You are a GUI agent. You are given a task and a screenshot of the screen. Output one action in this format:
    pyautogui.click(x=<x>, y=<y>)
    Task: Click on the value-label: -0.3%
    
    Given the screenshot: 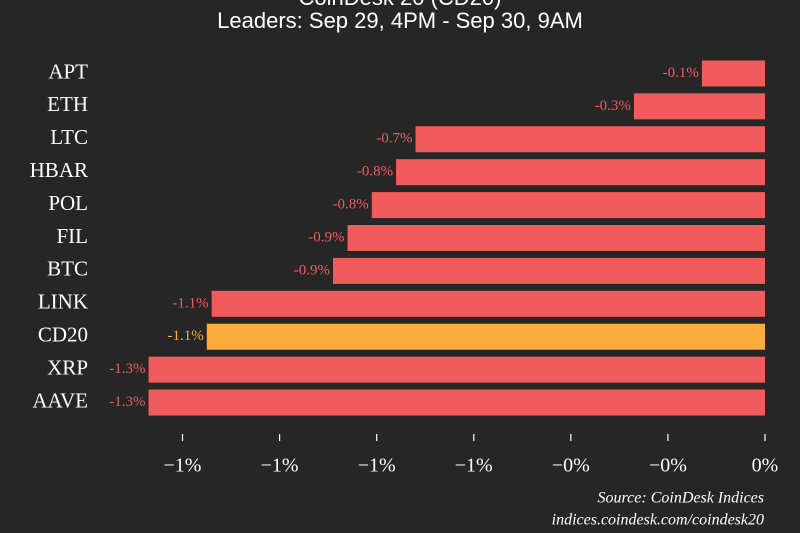 What is the action you would take?
    pyautogui.click(x=613, y=106)
    